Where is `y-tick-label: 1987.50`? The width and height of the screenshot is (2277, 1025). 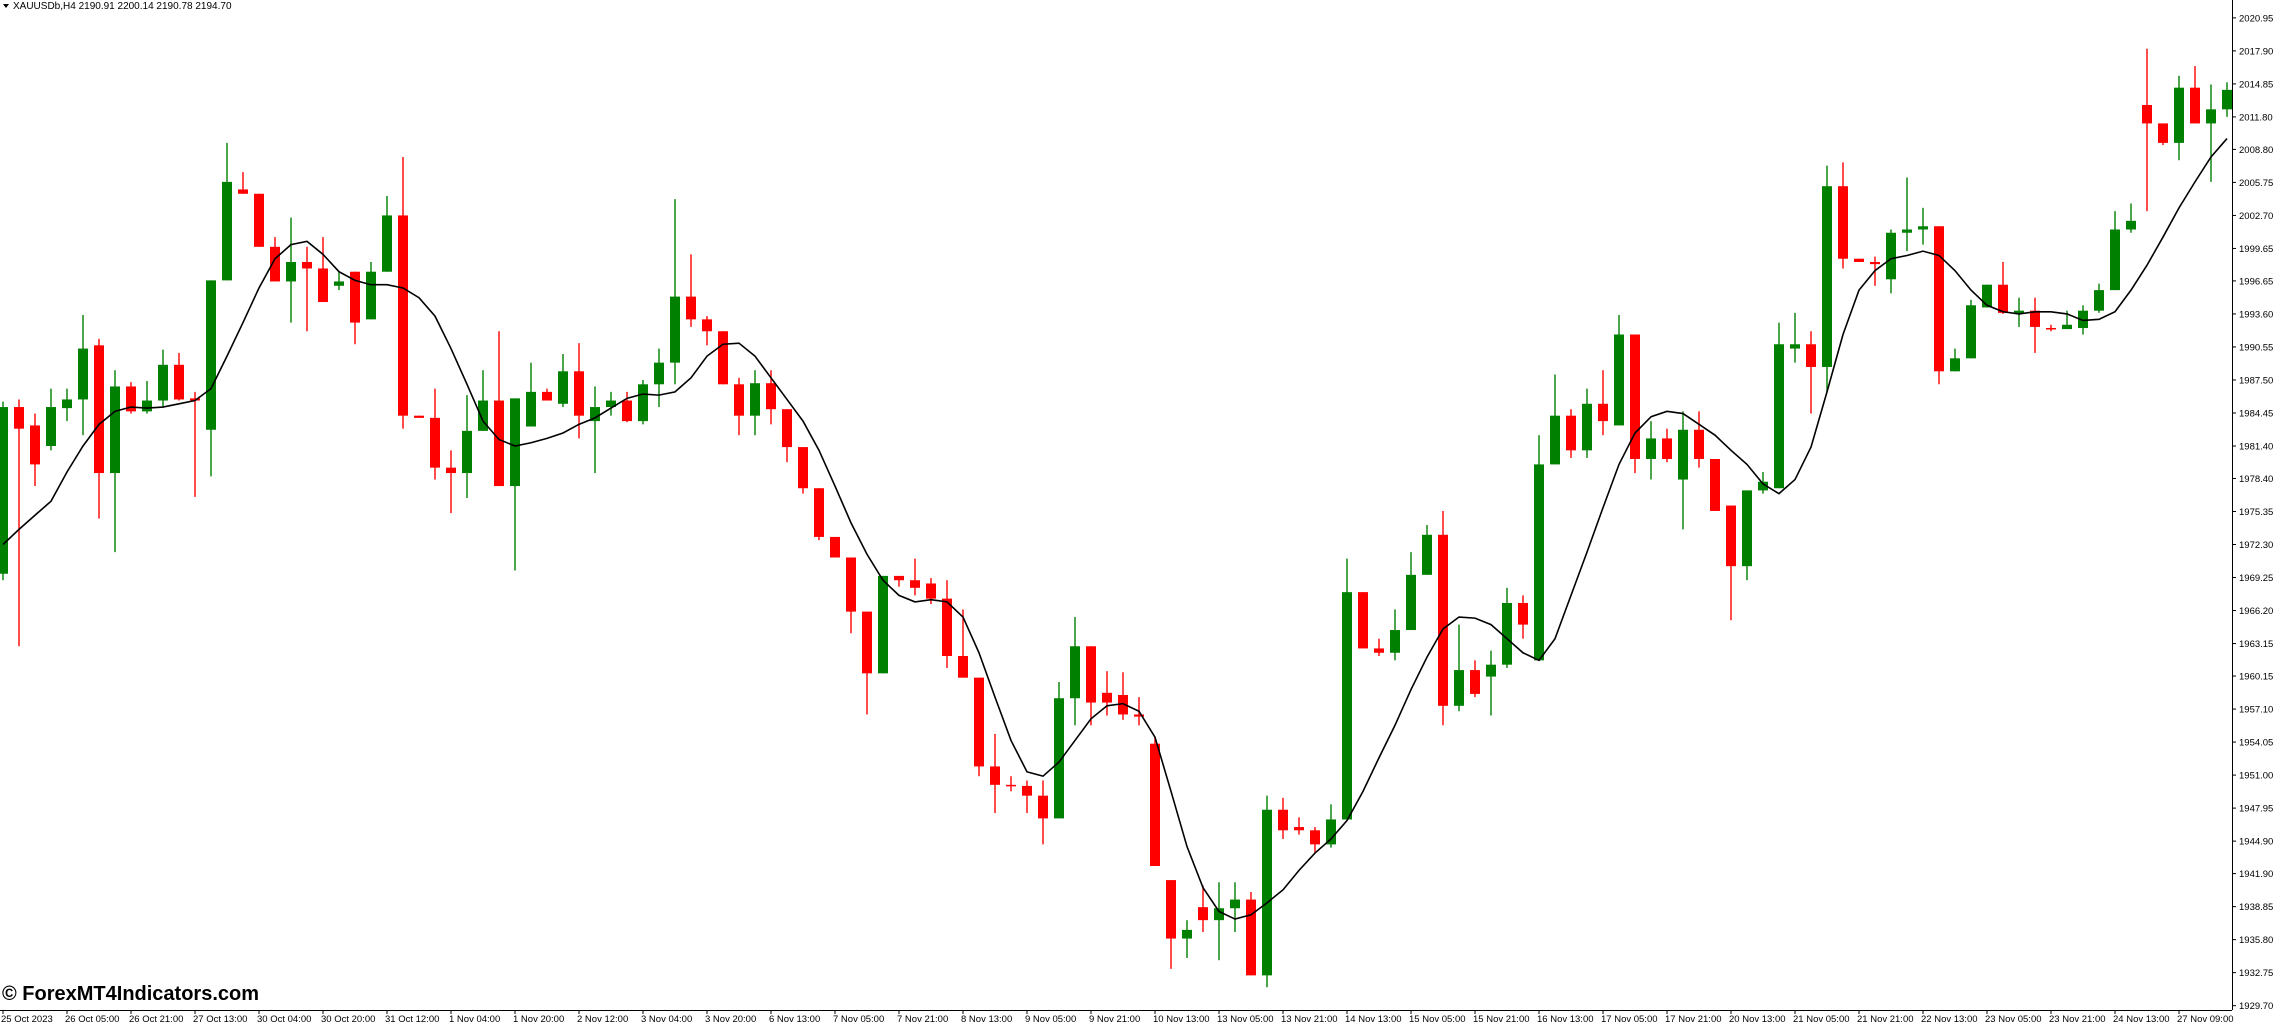
y-tick-label: 1987.50 is located at coordinates (2256, 380).